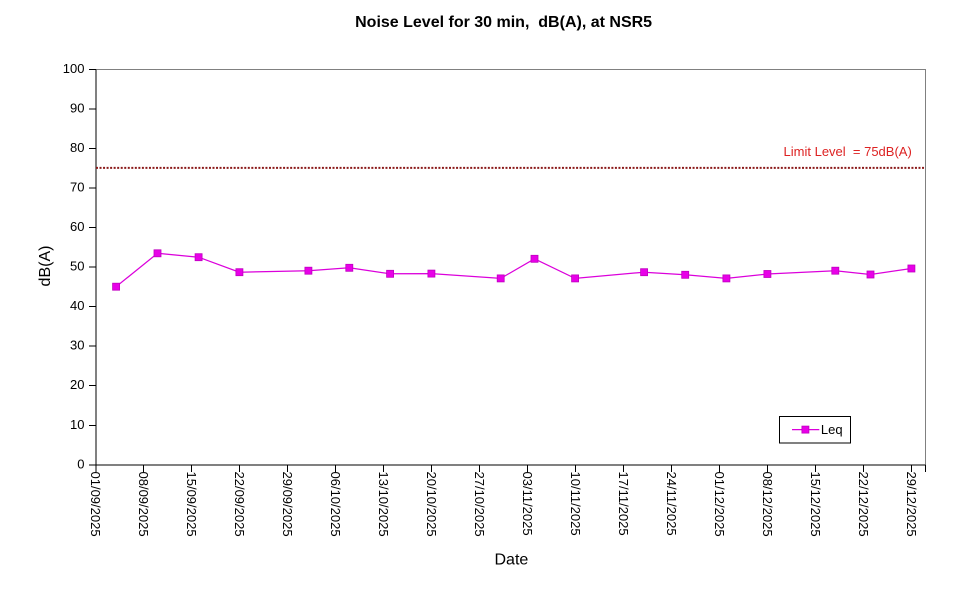 This screenshot has height=595, width=967. What do you see at coordinates (848, 151) in the screenshot?
I see `svg-text: Limit Level = 75dB(A)` at bounding box center [848, 151].